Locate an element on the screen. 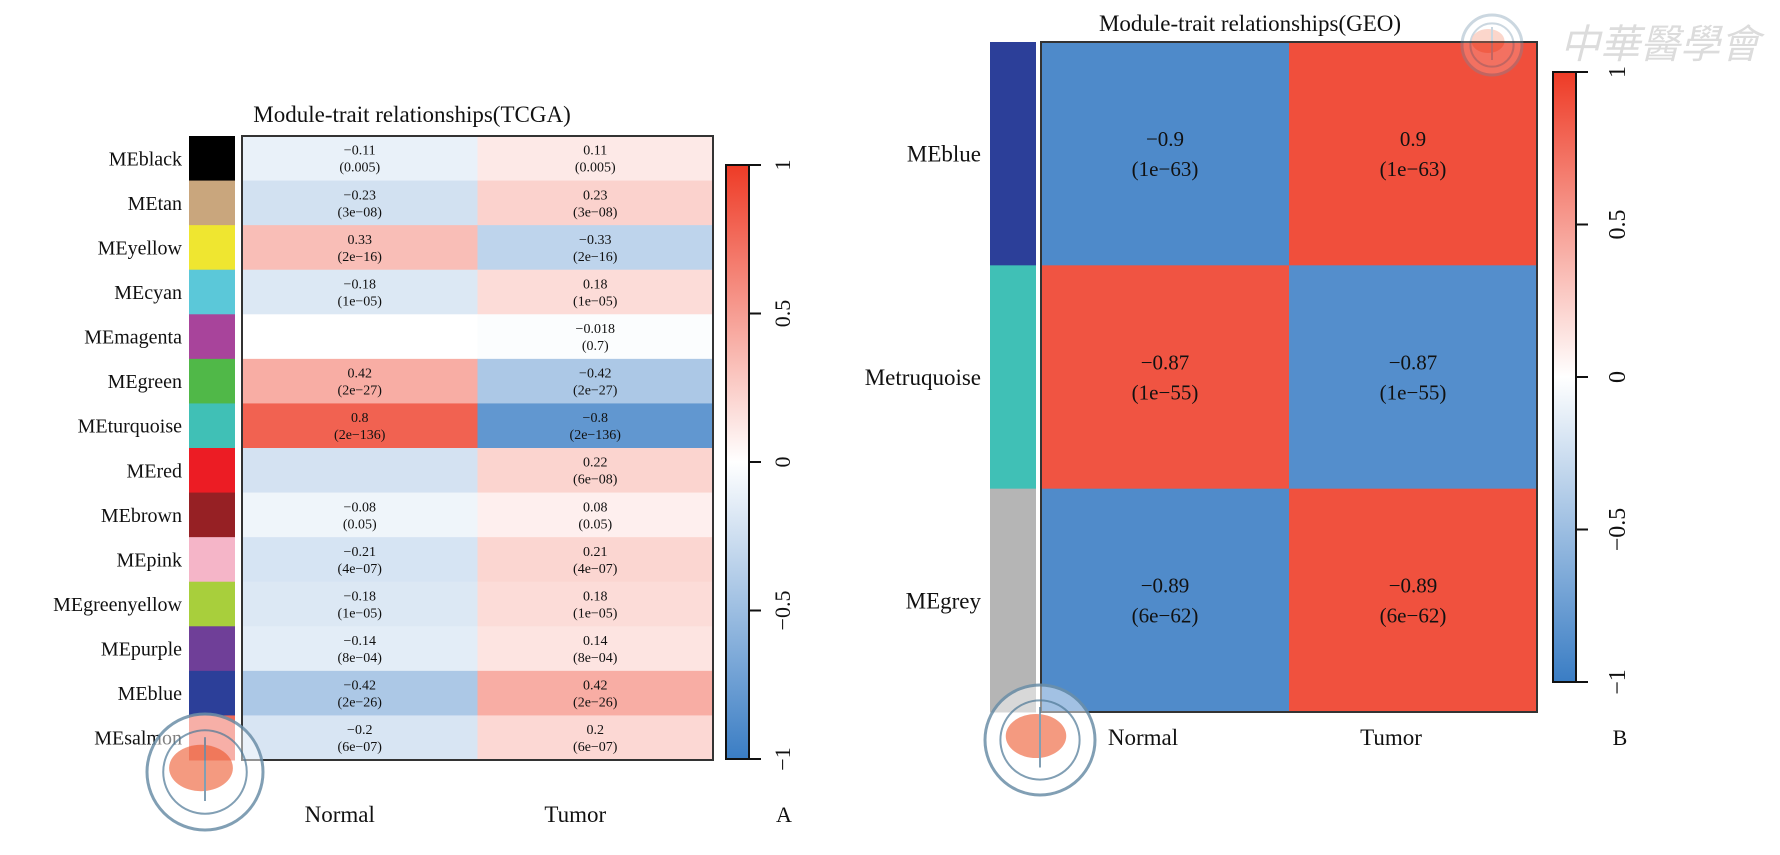 This screenshot has height=855, width=1780. row-label: MEbrown is located at coordinates (141, 516).